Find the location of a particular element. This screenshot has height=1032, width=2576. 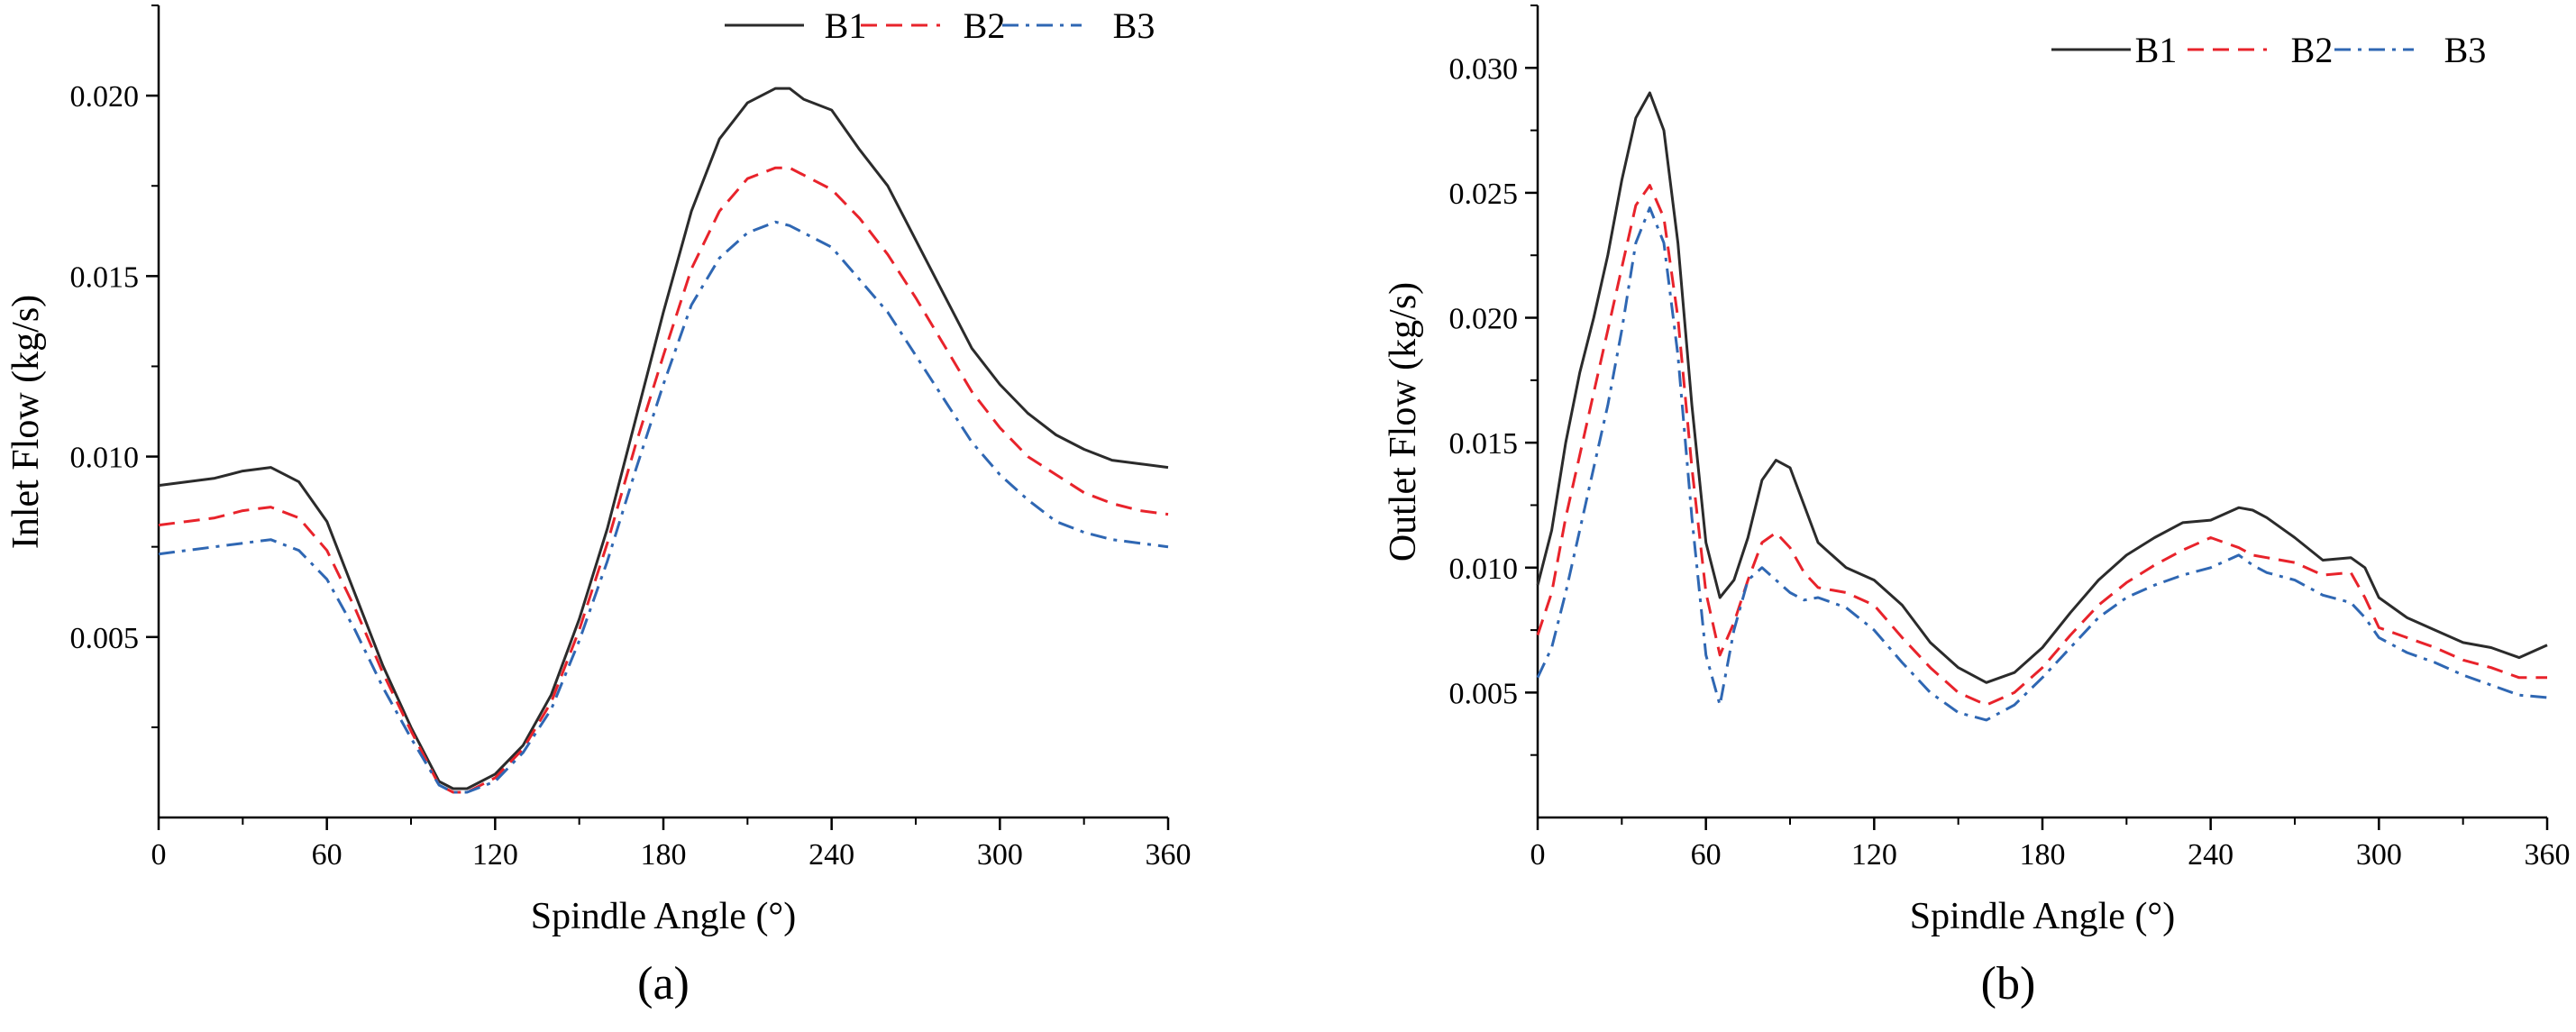

y-axis-title: Inlet Flow (kg/s) is located at coordinates (26, 422).